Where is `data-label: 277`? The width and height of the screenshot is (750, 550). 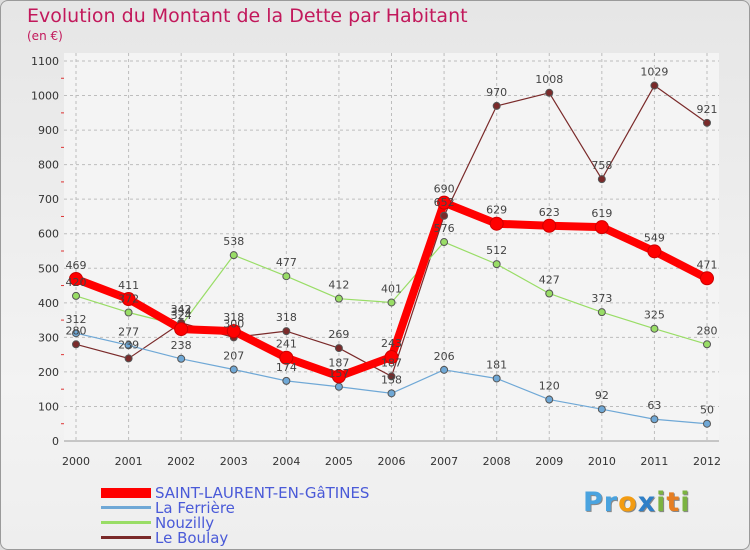 data-label: 277 is located at coordinates (128, 331).